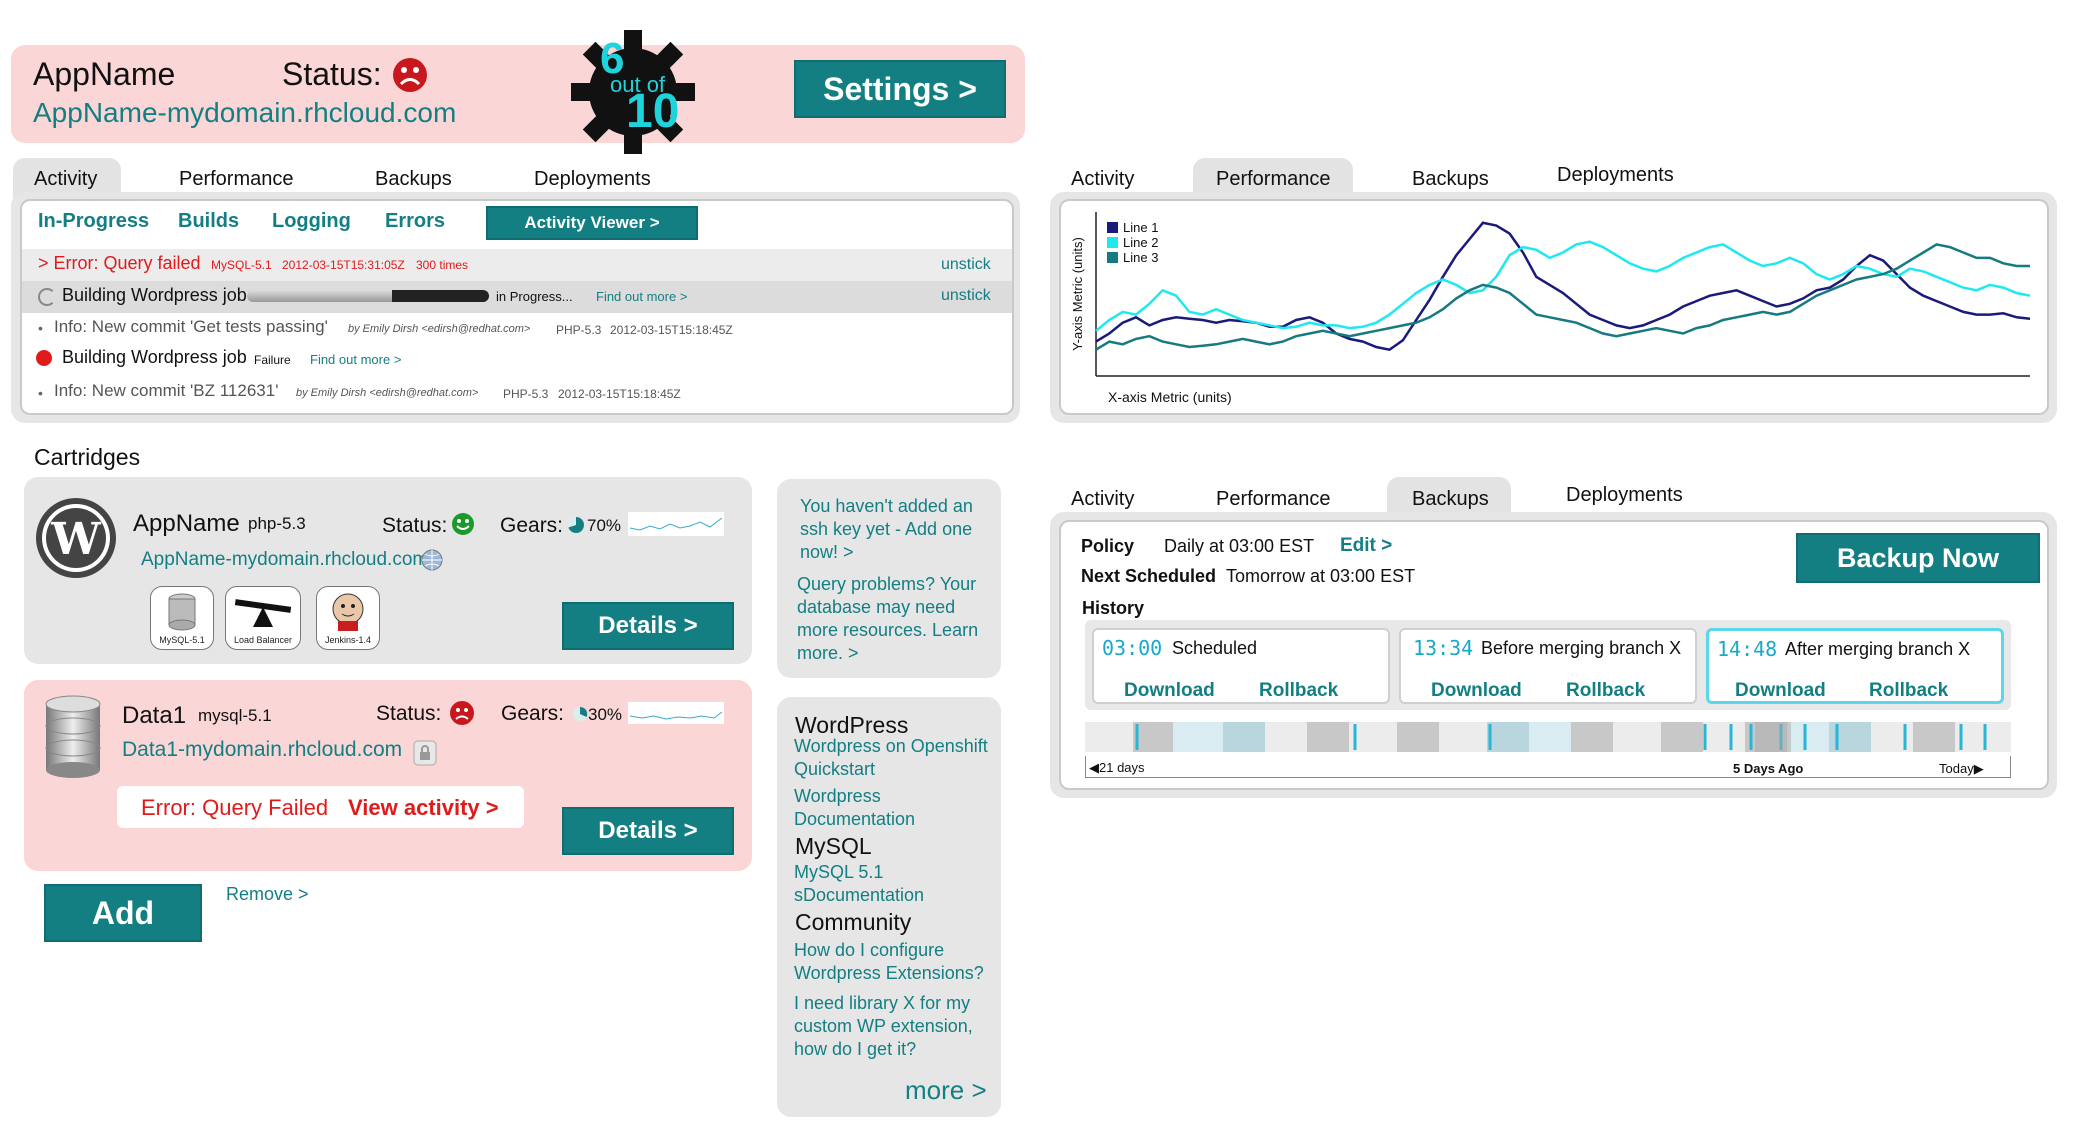 The image size is (2088, 1145). Describe the element at coordinates (1103, 499) in the screenshot. I see `backup-tab-activity: Activity` at that location.